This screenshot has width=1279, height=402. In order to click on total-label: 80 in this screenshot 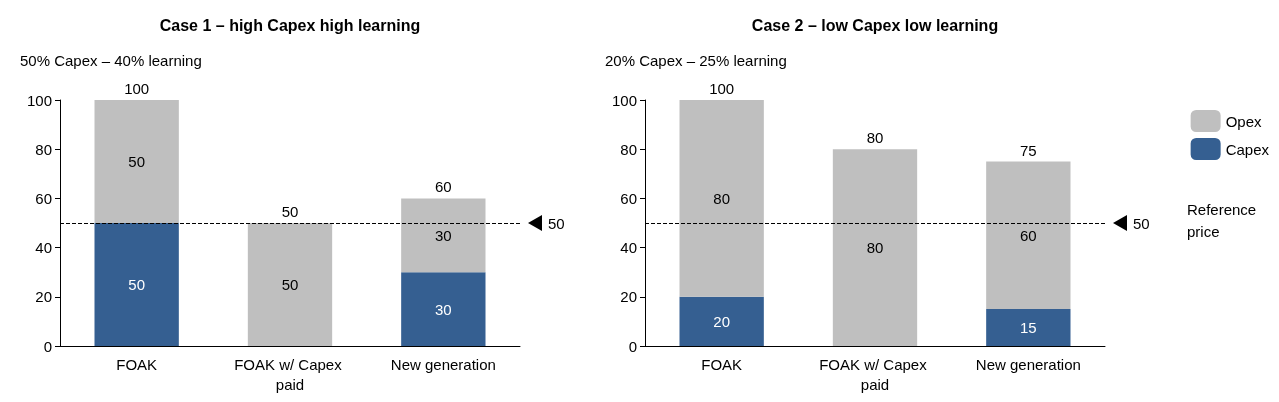, I will do `click(875, 138)`.